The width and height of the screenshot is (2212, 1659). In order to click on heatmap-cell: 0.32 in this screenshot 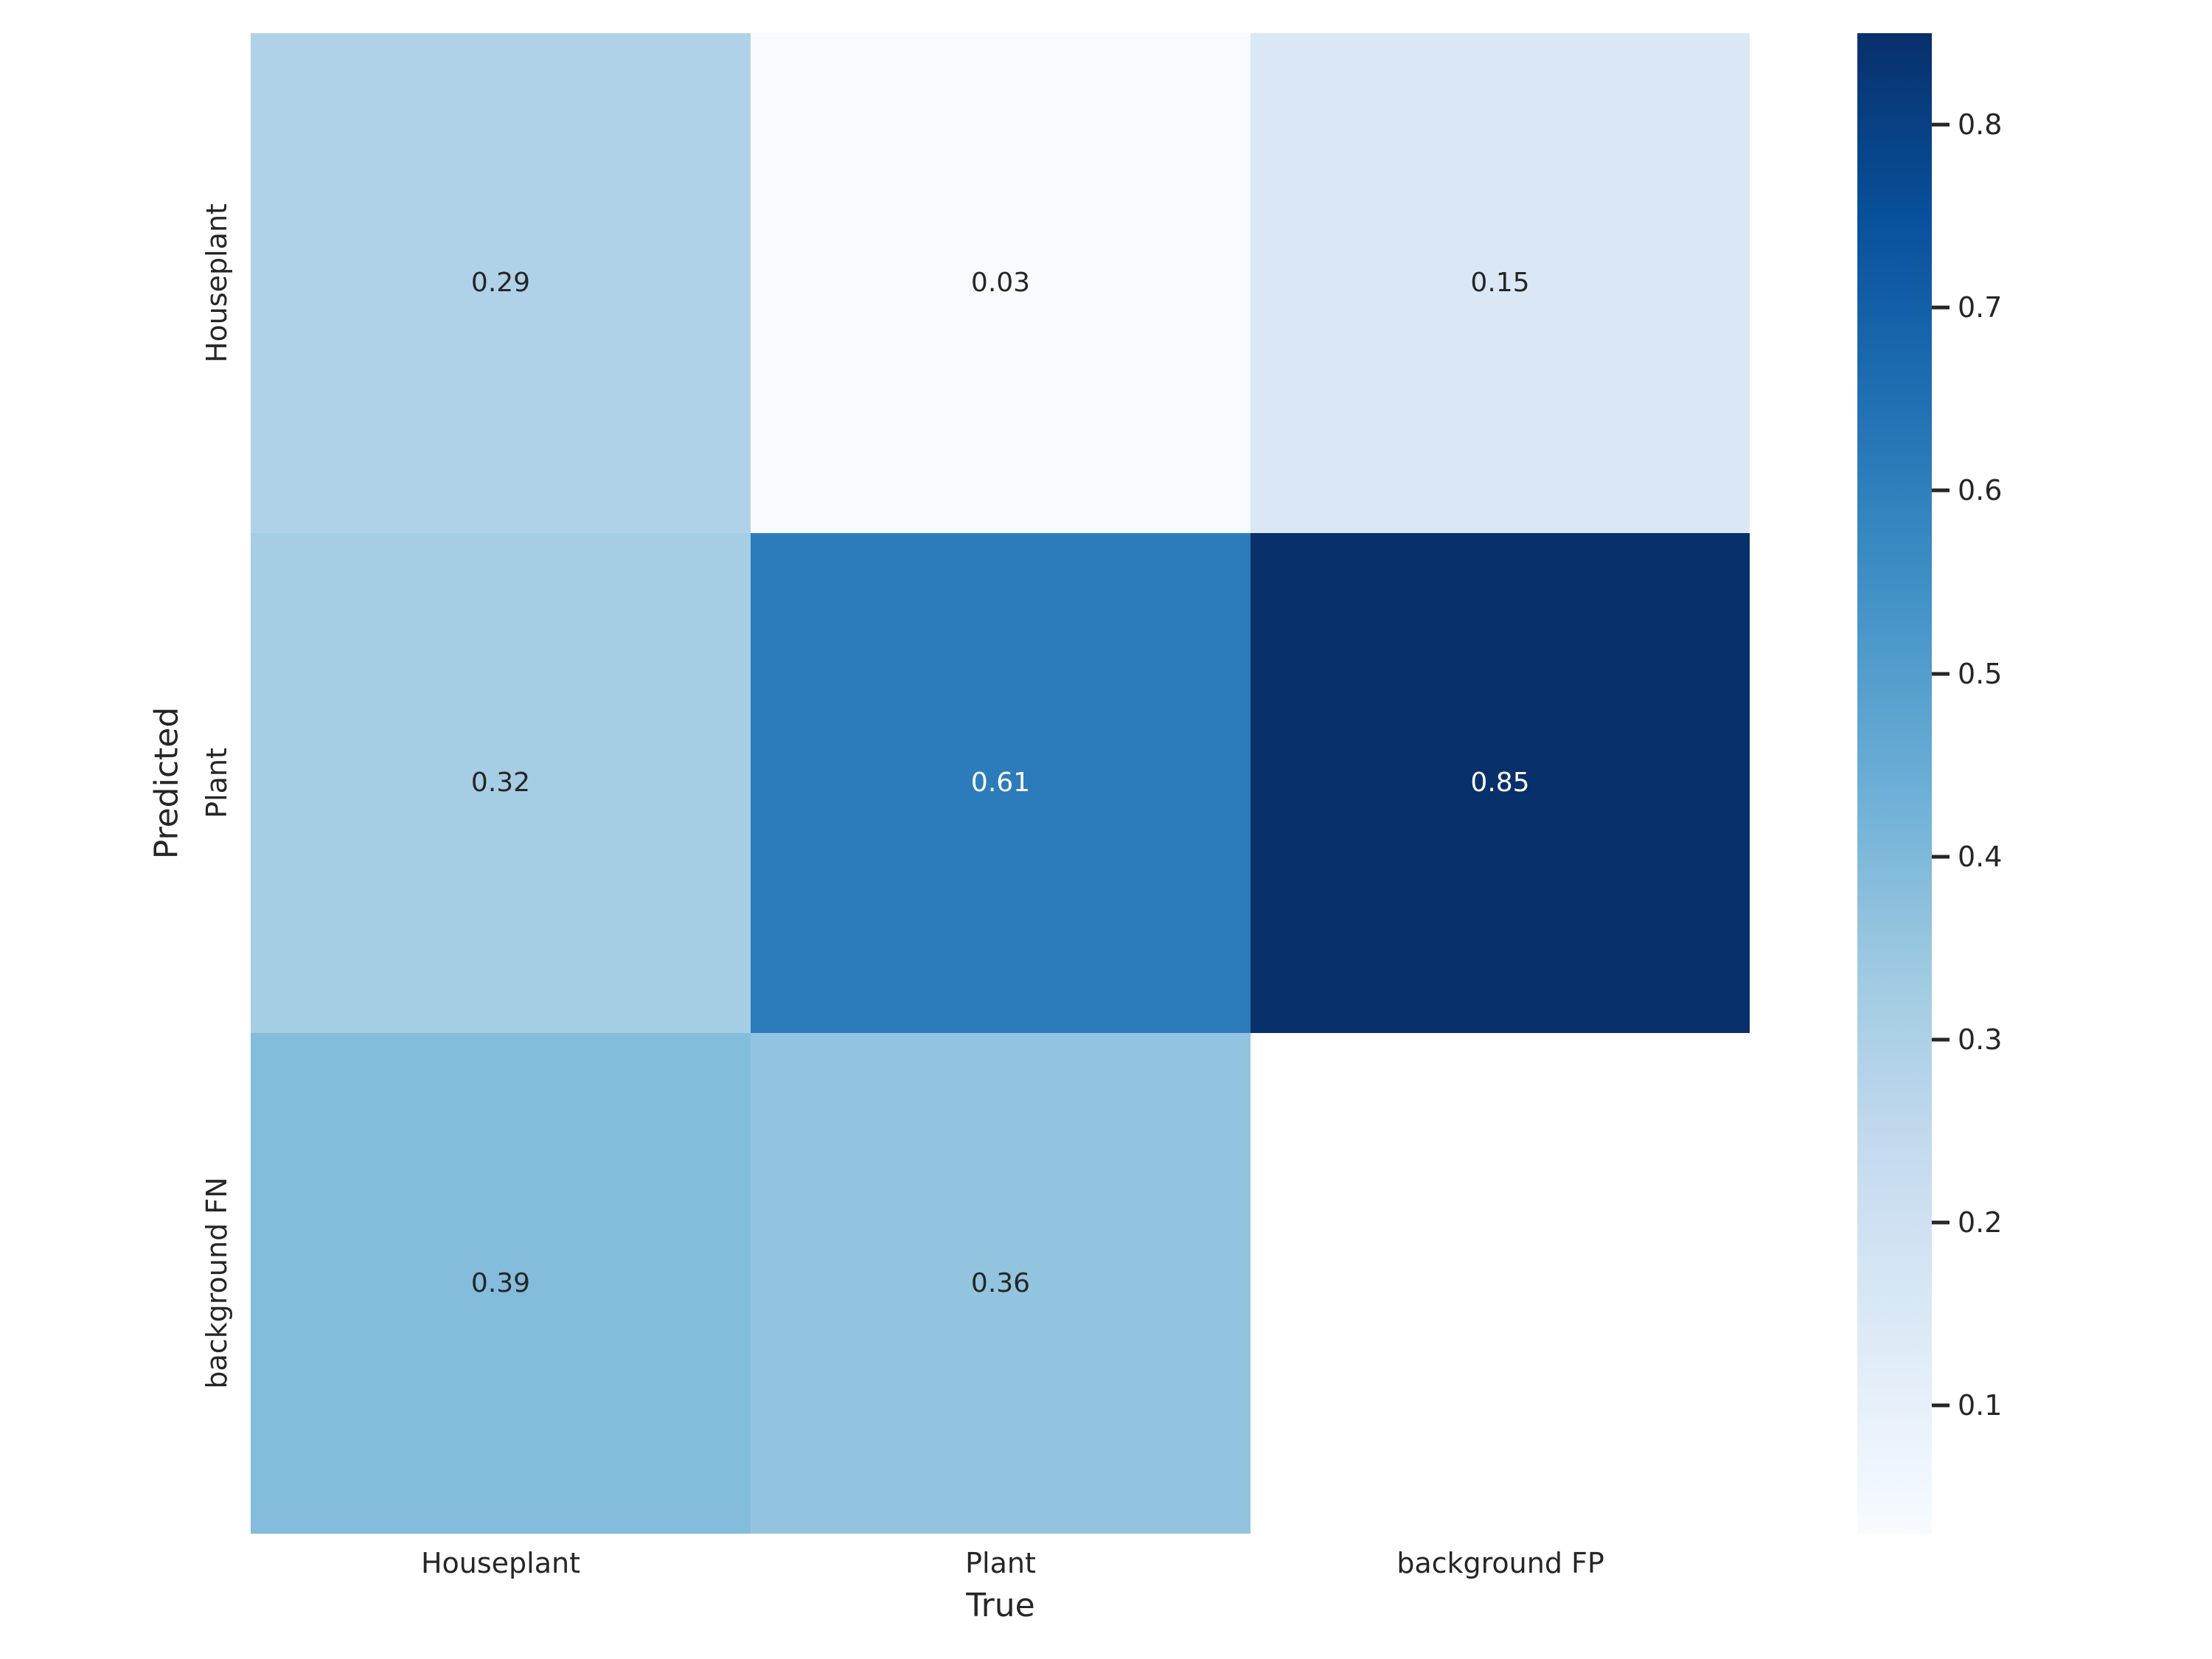, I will do `click(501, 783)`.